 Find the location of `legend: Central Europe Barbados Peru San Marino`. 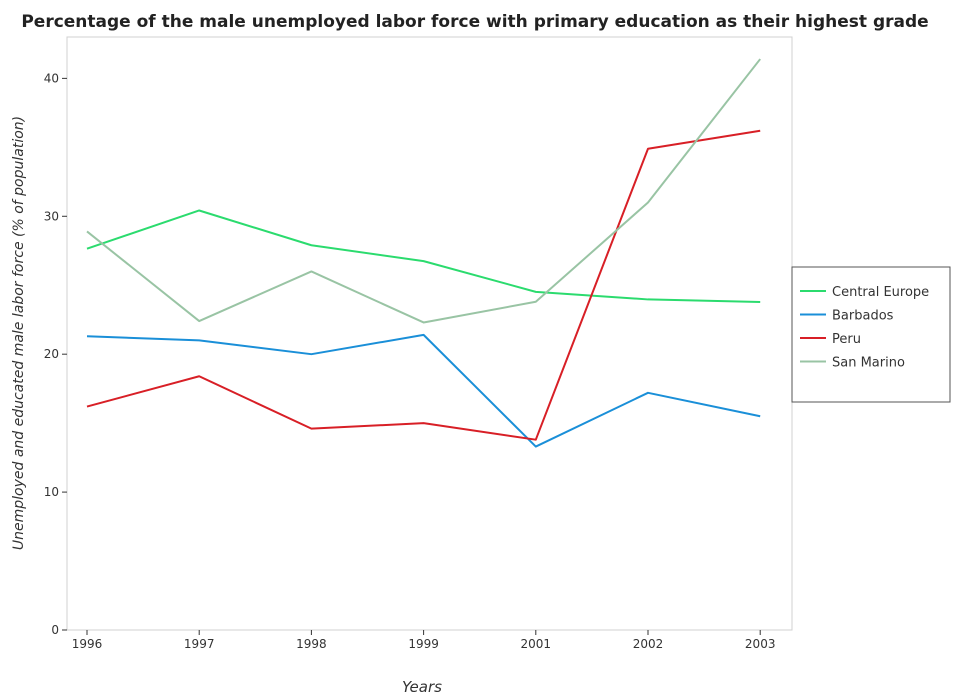

legend: Central Europe Barbados Peru San Marino is located at coordinates (871, 334).